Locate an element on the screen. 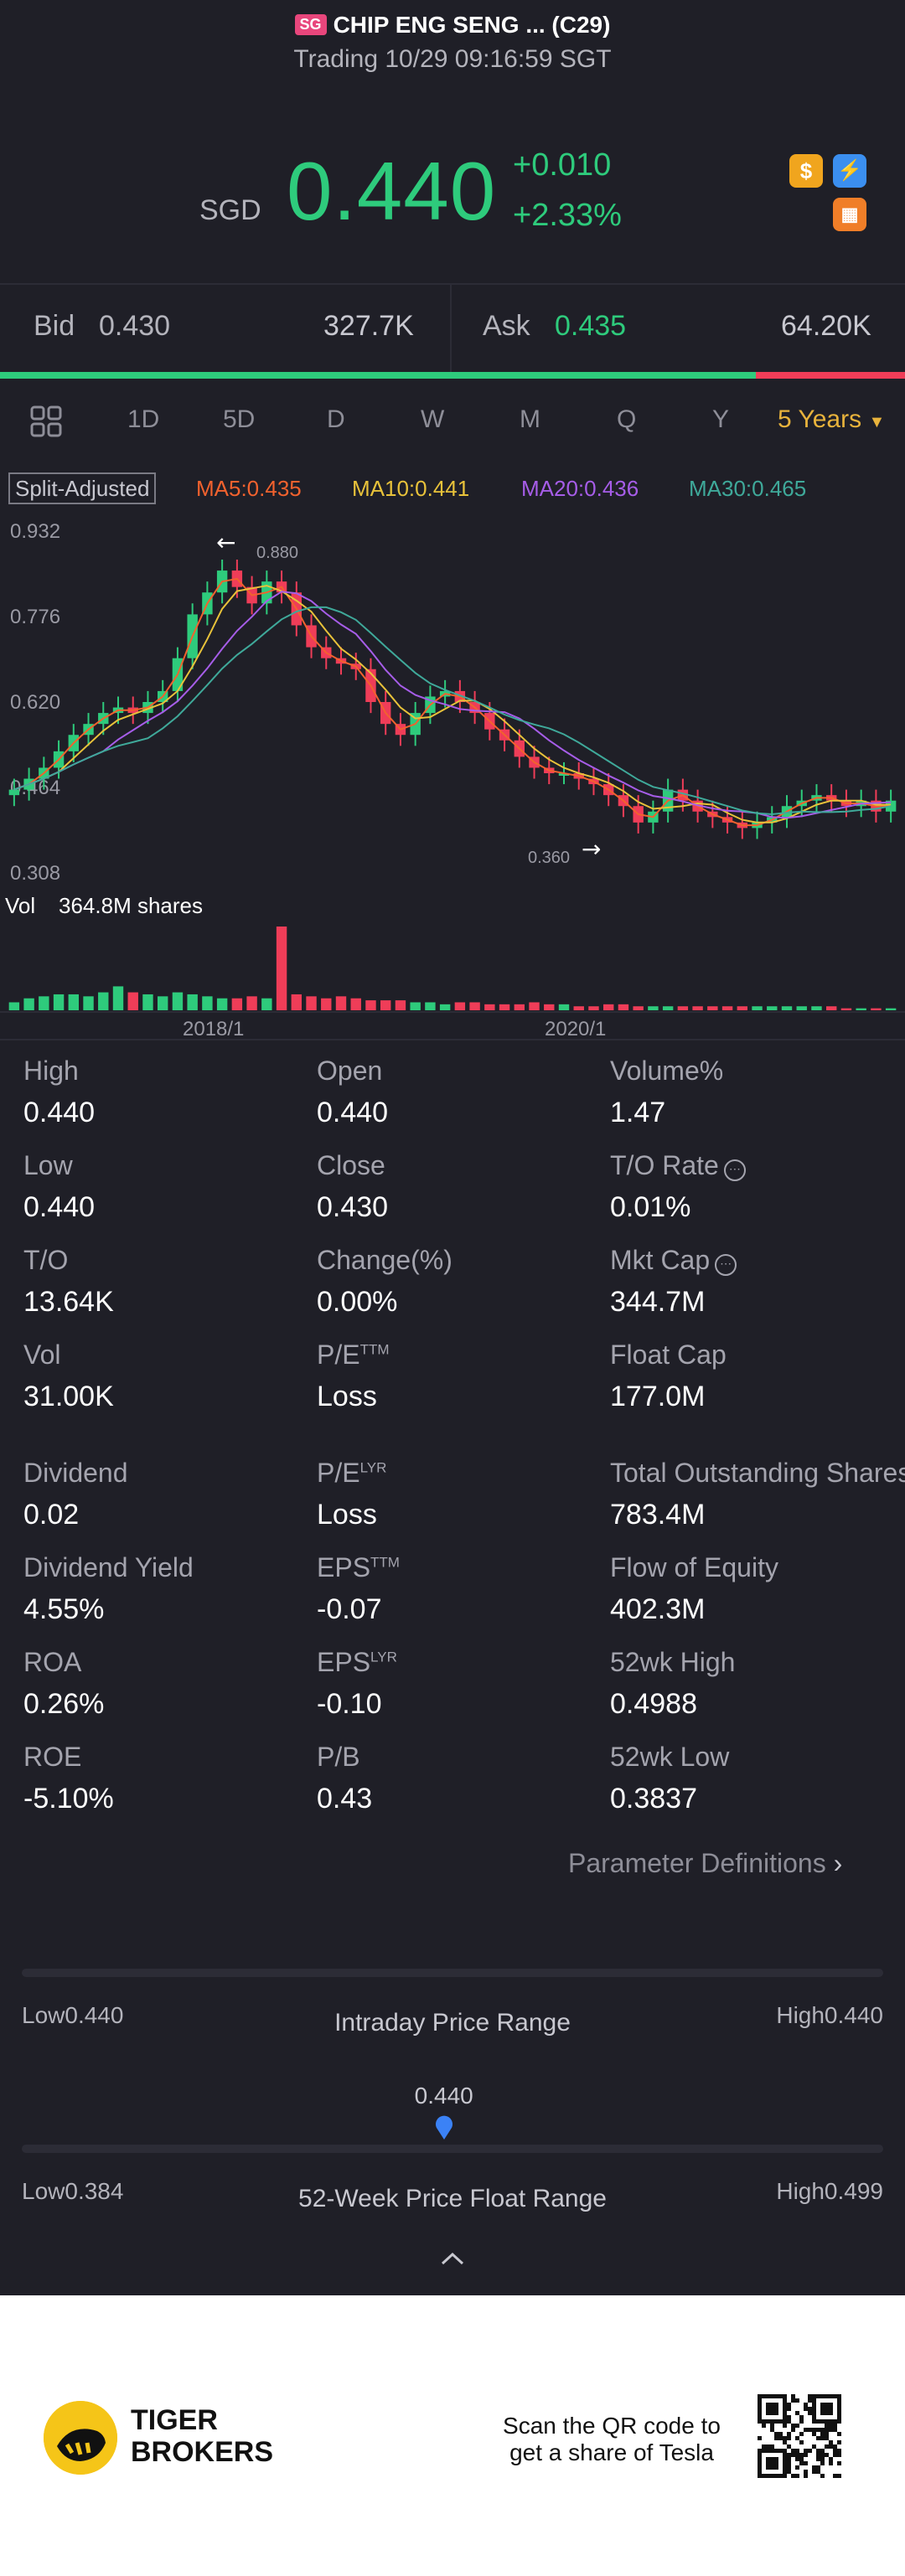 Image resolution: width=905 pixels, height=2576 pixels. stat-label: Volume% is located at coordinates (666, 1071).